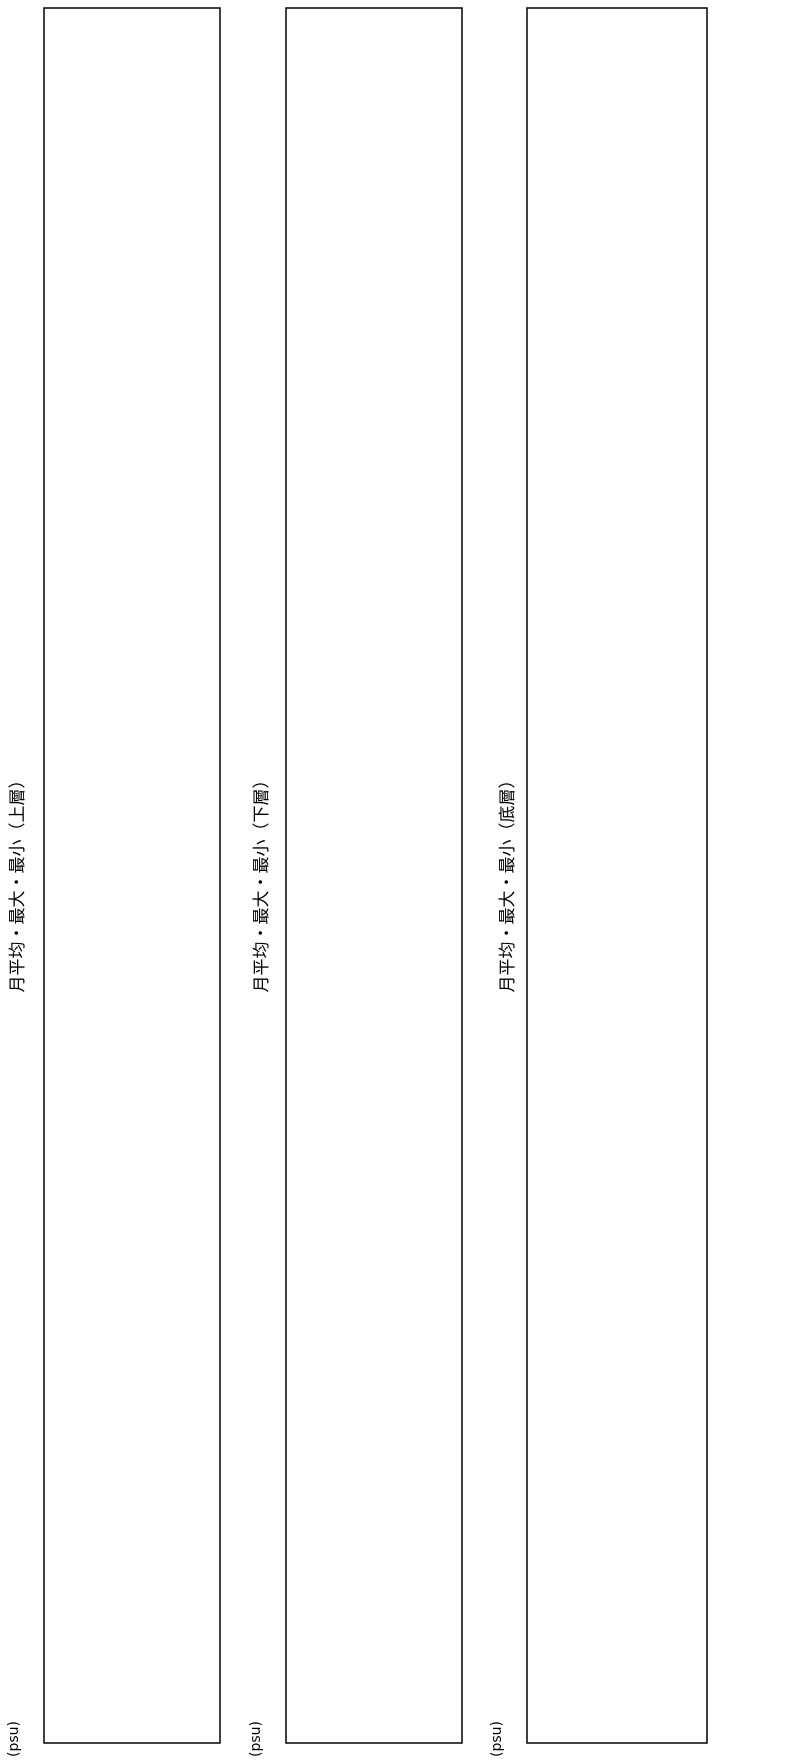  Describe the element at coordinates (262, 882) in the screenshot. I see `chart-title: 月平均・最大・最小（下層）` at that location.